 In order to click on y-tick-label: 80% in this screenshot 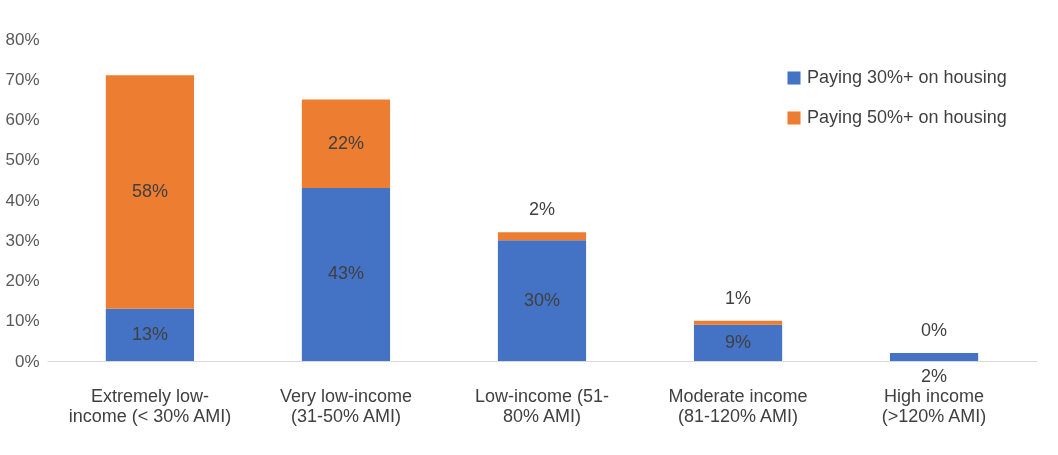, I will do `click(22, 39)`.